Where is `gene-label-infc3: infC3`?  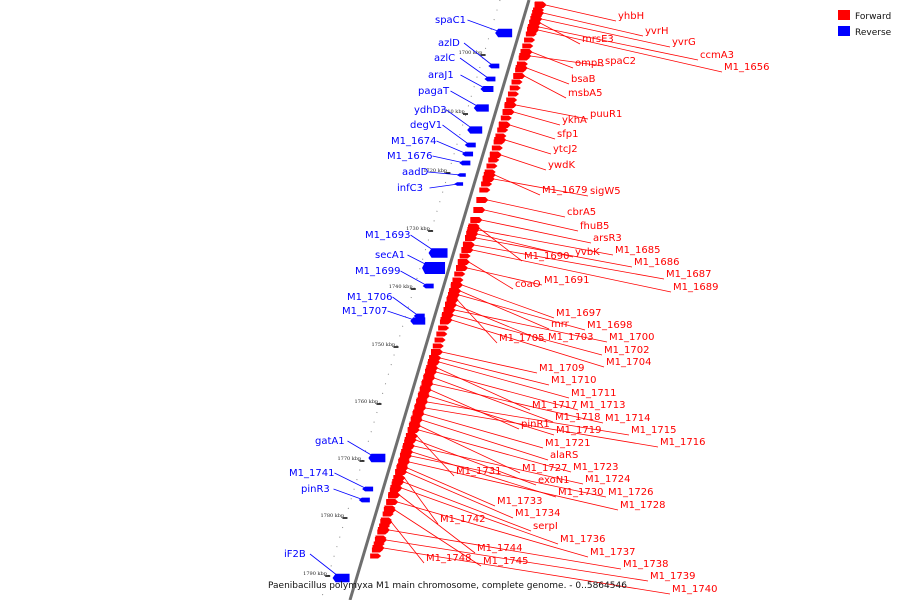 gene-label-infc3: infC3 is located at coordinates (410, 188).